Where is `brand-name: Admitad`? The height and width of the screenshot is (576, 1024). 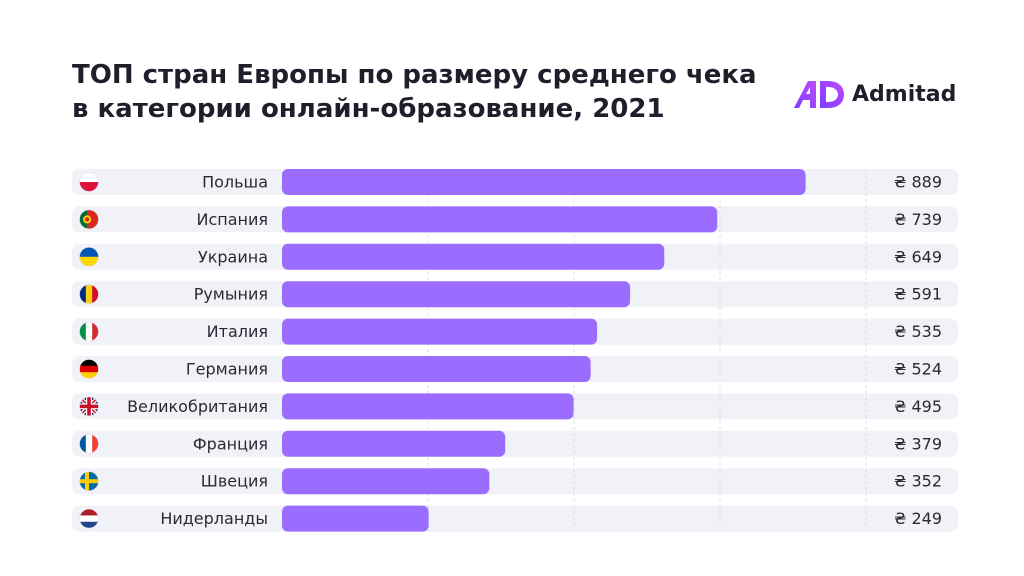
brand-name: Admitad is located at coordinates (904, 94).